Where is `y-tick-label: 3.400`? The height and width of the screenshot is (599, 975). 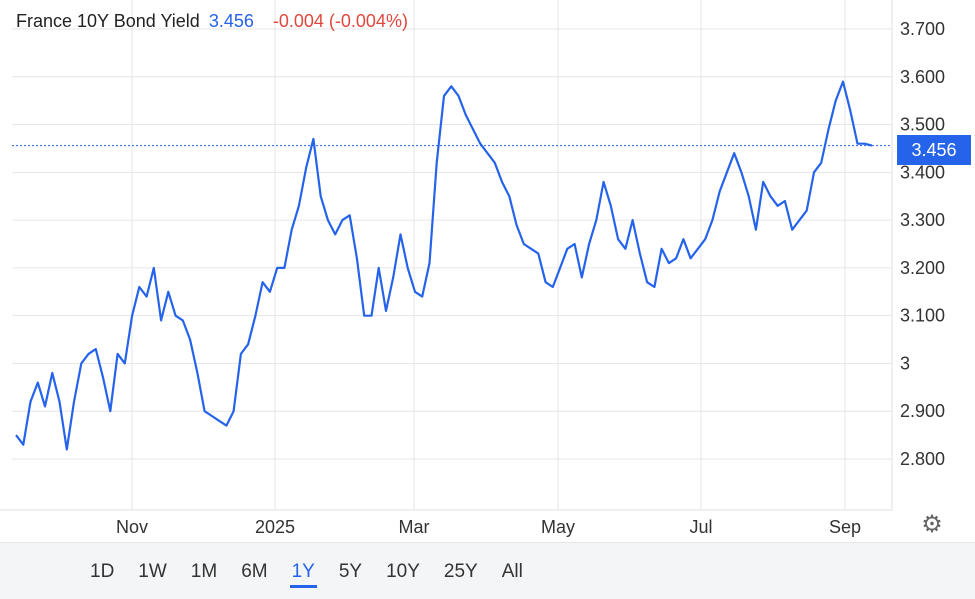
y-tick-label: 3.400 is located at coordinates (922, 172).